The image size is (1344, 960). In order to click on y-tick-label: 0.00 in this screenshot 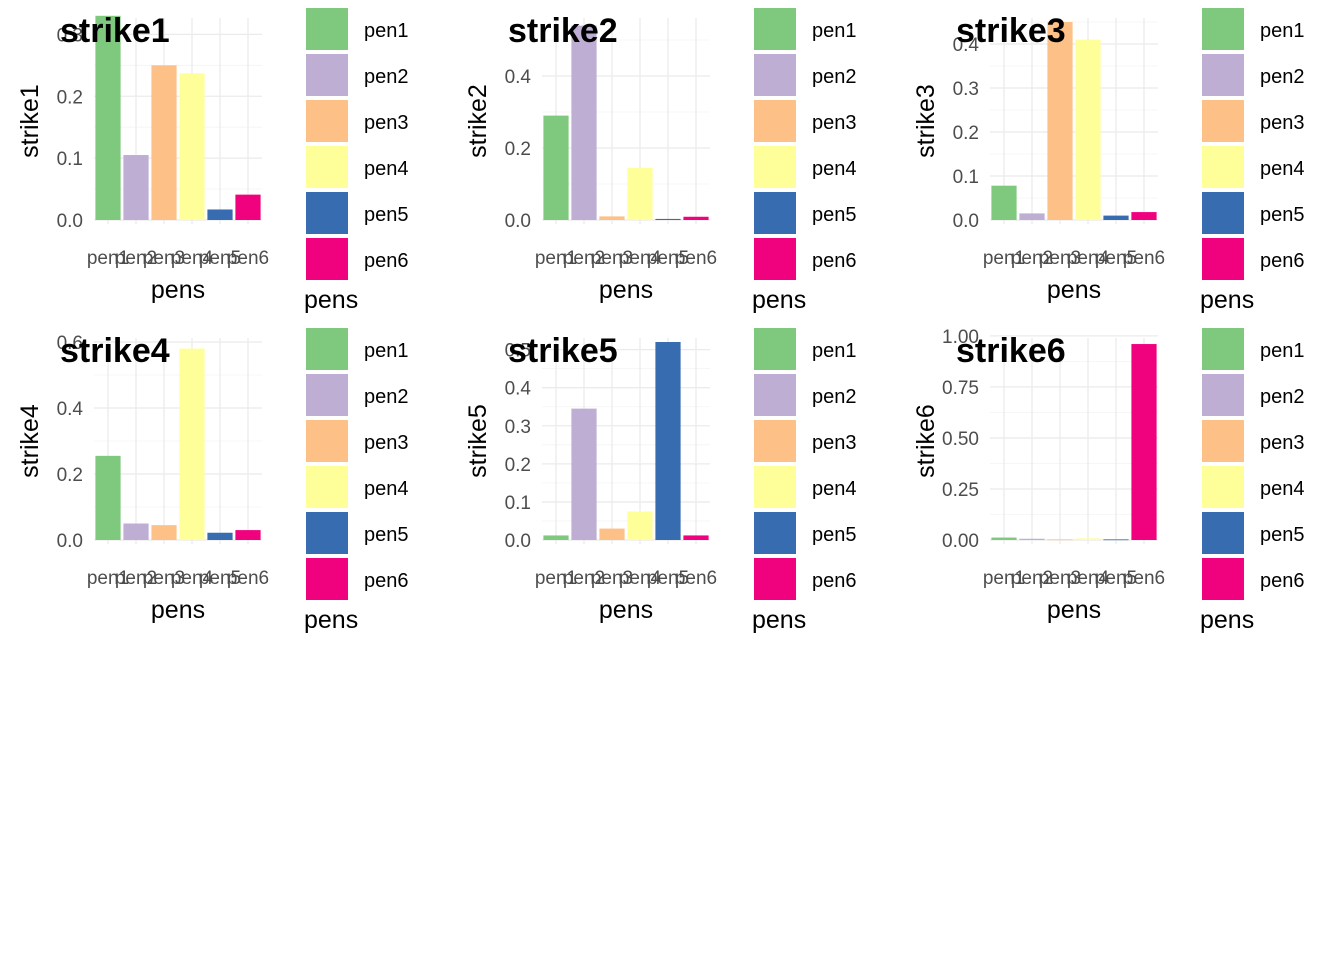, I will do `click(960, 541)`.